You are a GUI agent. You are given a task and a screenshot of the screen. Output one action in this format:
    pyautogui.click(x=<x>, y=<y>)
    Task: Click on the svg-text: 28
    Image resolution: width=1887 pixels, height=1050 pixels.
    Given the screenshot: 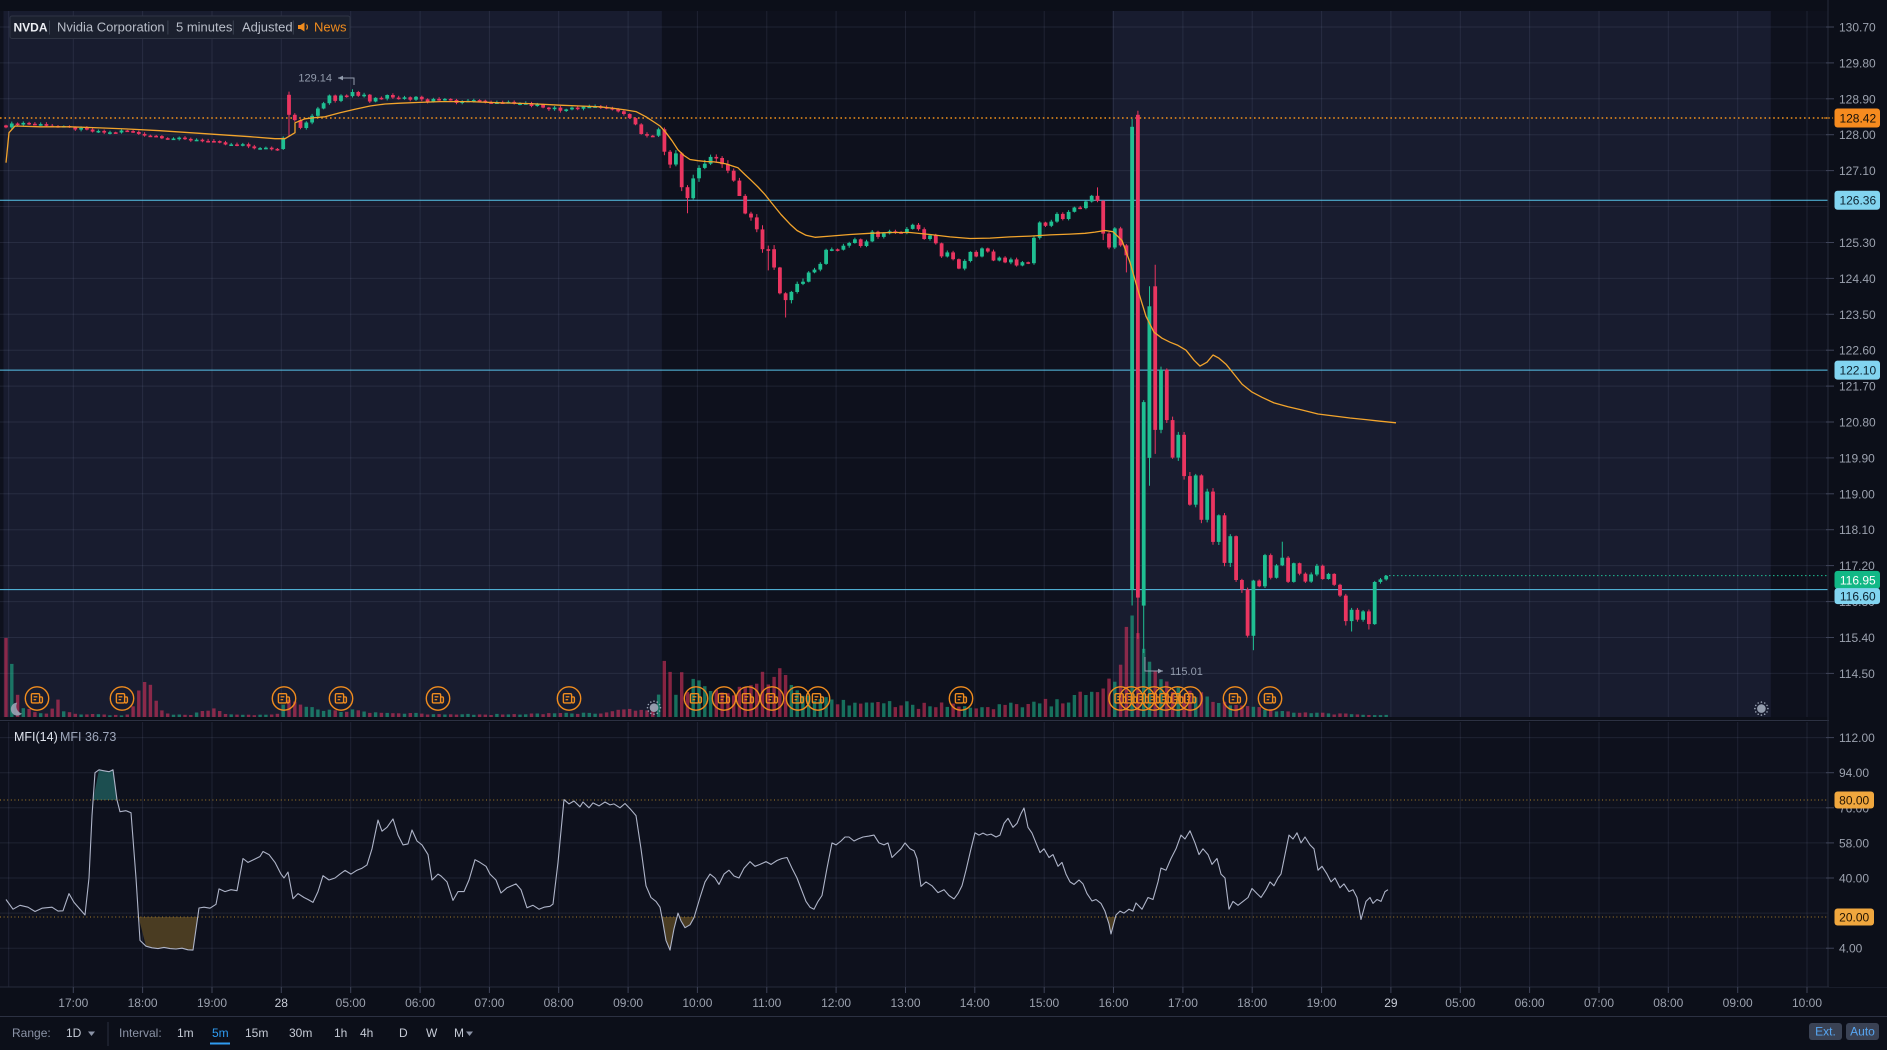 What is the action you would take?
    pyautogui.click(x=282, y=1003)
    